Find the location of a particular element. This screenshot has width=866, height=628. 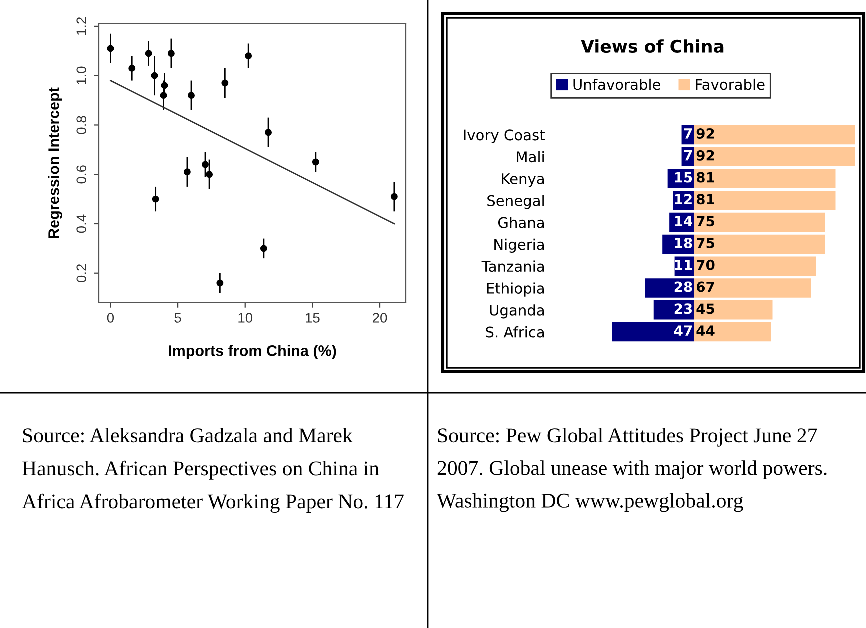

x-tick-label: 5 is located at coordinates (178, 318).